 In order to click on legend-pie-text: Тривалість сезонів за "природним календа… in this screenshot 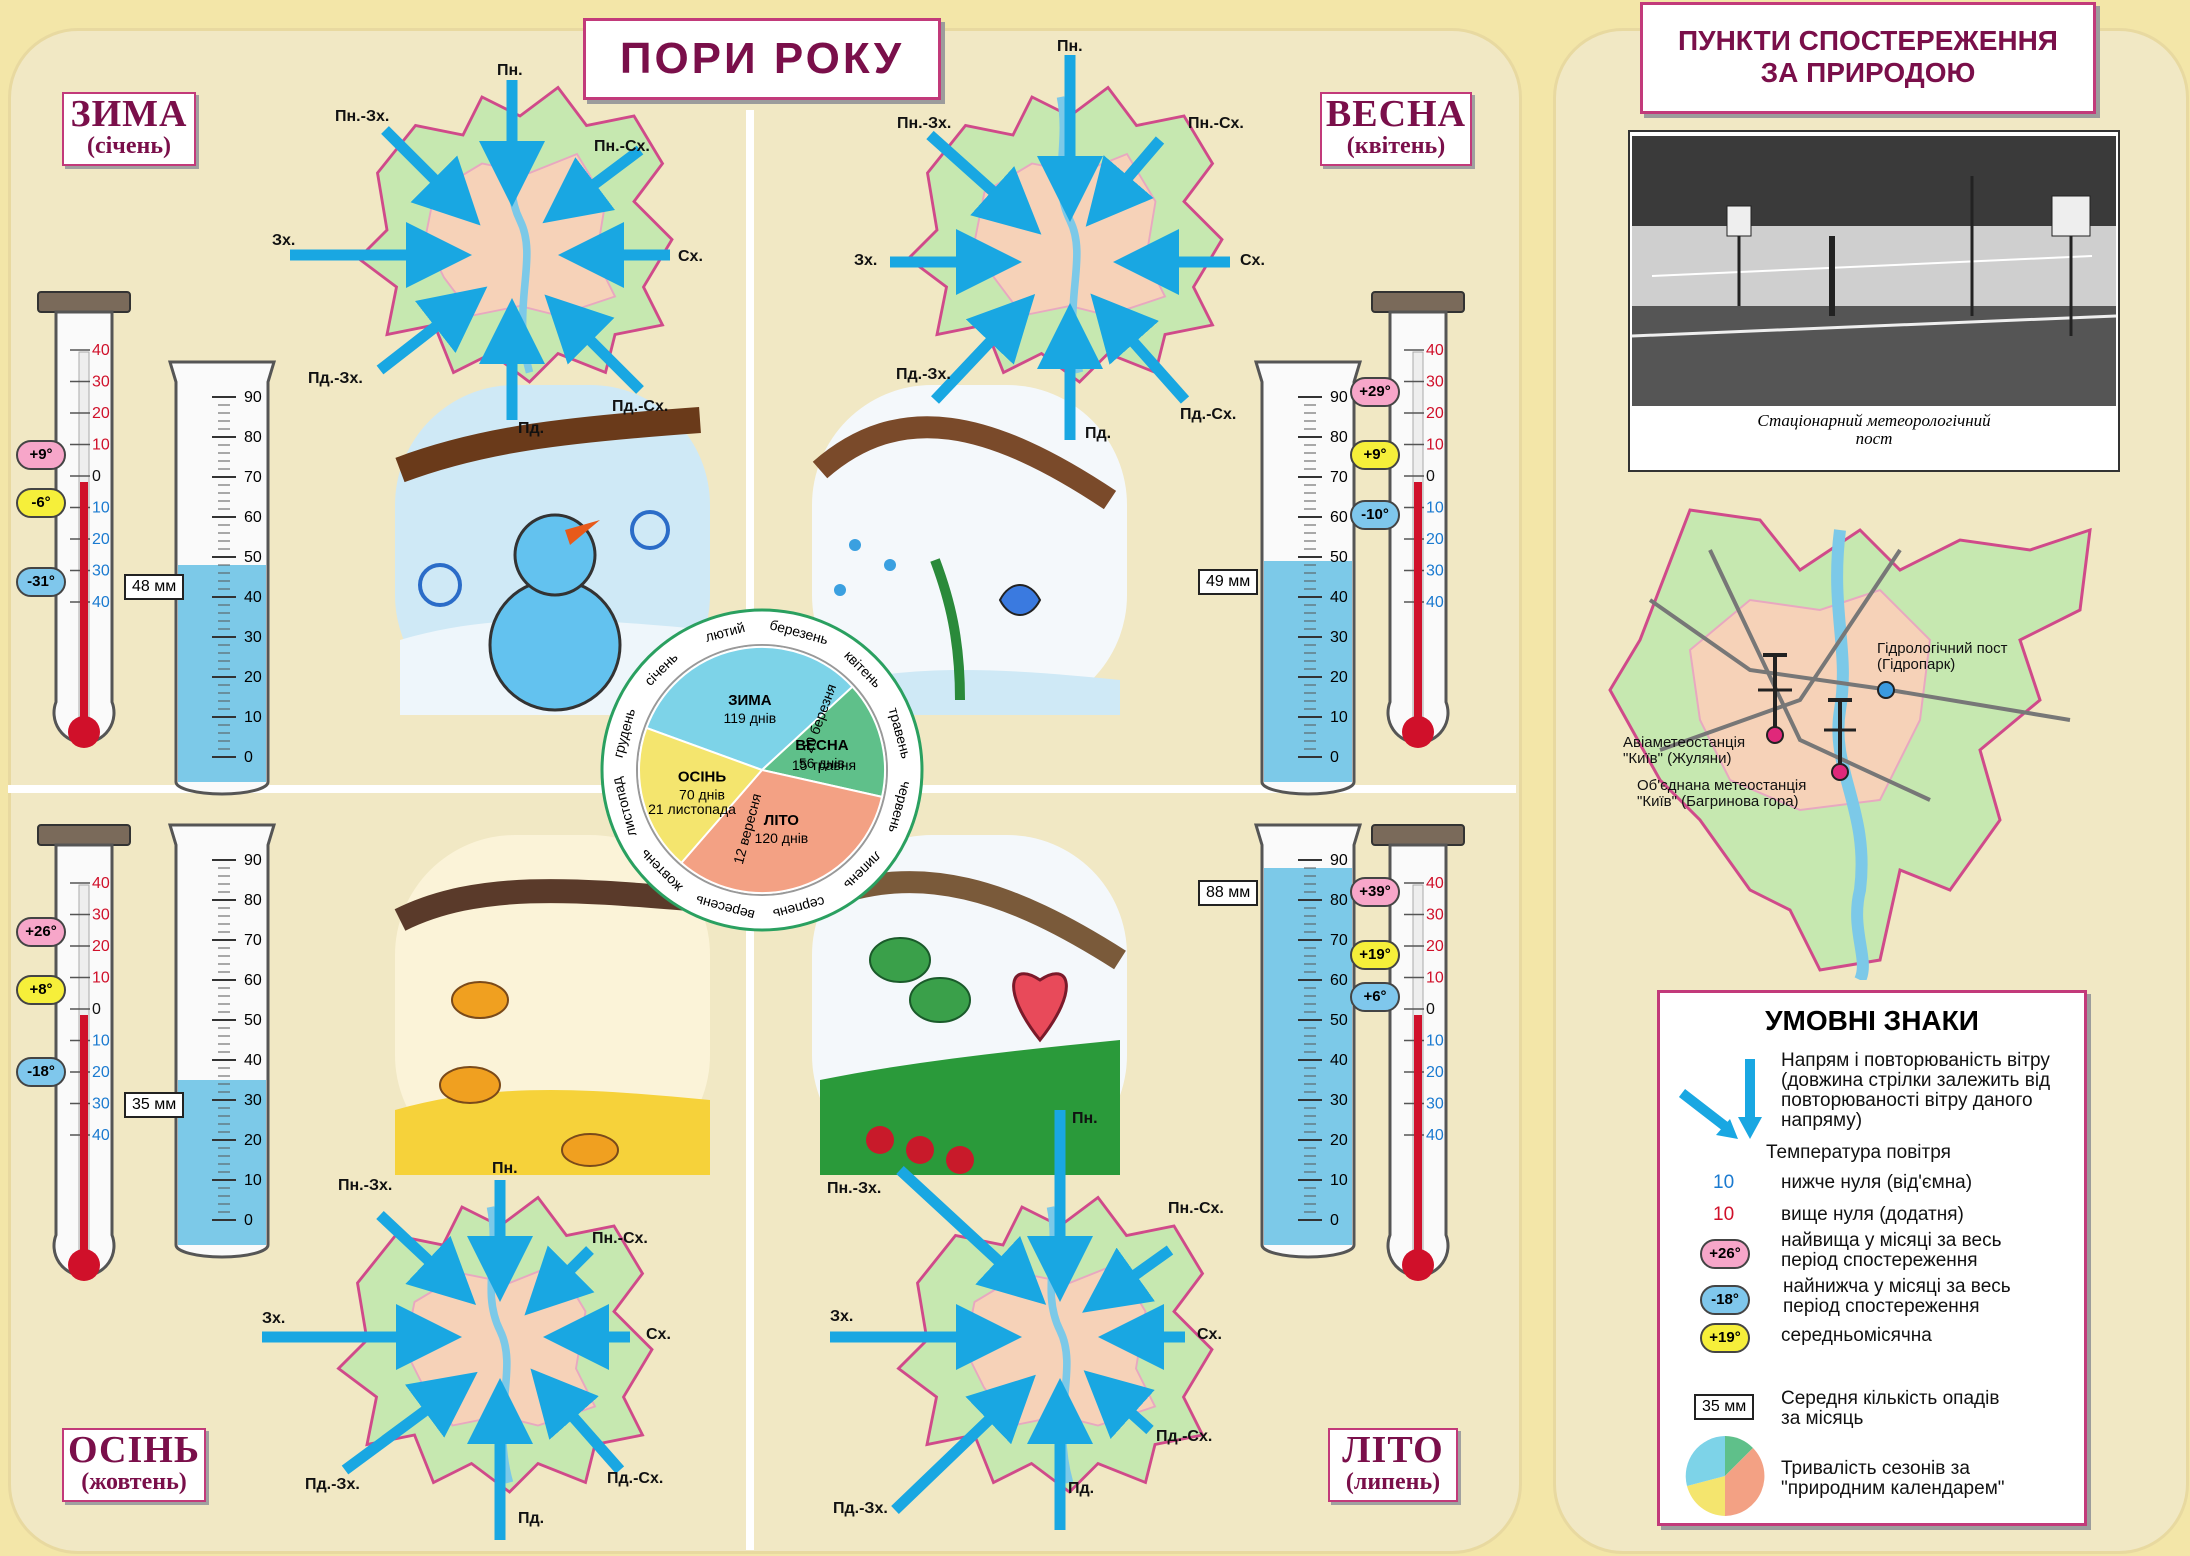, I will do `click(1893, 1479)`.